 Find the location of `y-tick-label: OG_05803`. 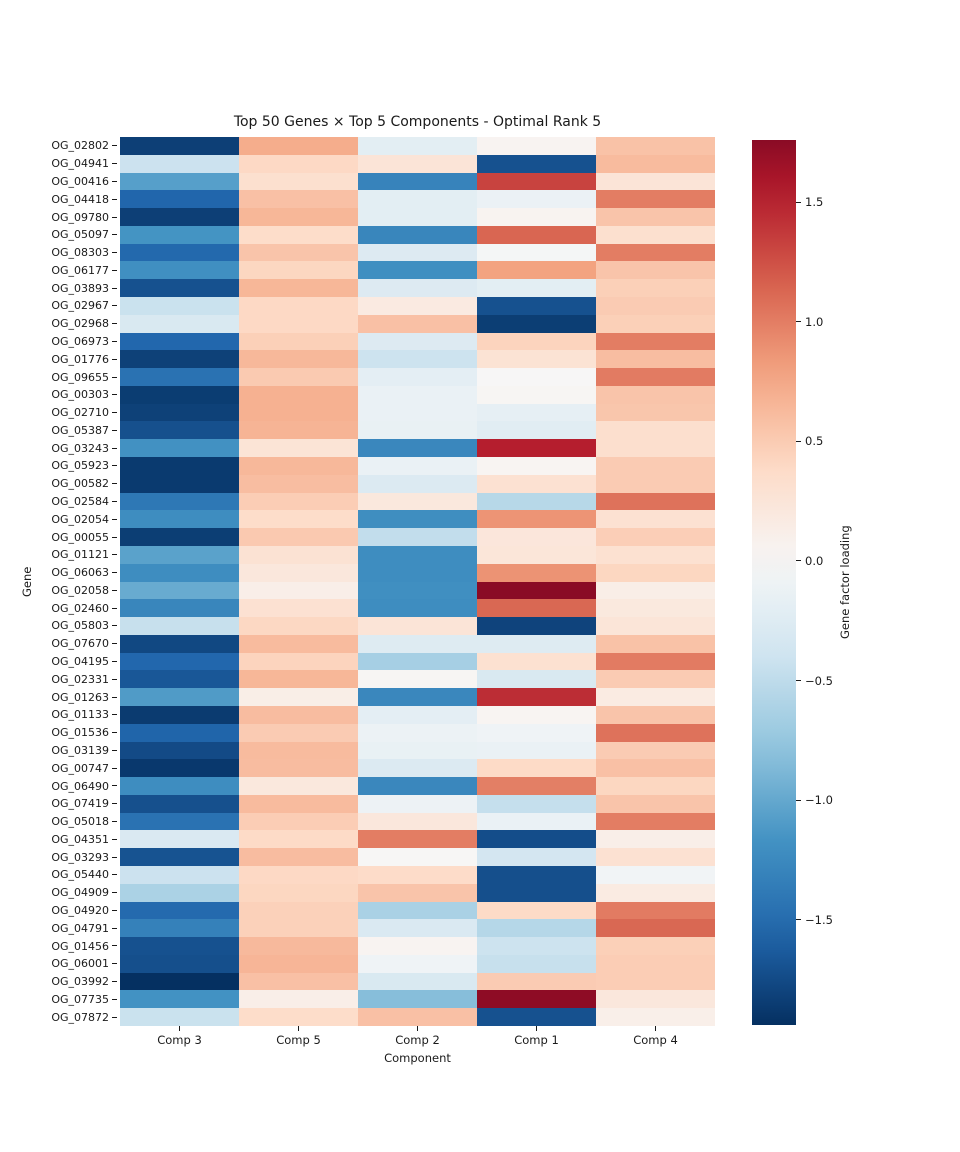

y-tick-label: OG_05803 is located at coordinates (80, 626).